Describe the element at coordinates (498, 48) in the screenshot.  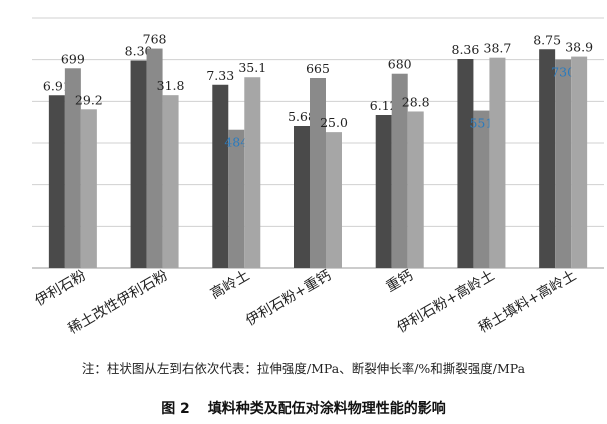
I see `data-label: 38.7` at that location.